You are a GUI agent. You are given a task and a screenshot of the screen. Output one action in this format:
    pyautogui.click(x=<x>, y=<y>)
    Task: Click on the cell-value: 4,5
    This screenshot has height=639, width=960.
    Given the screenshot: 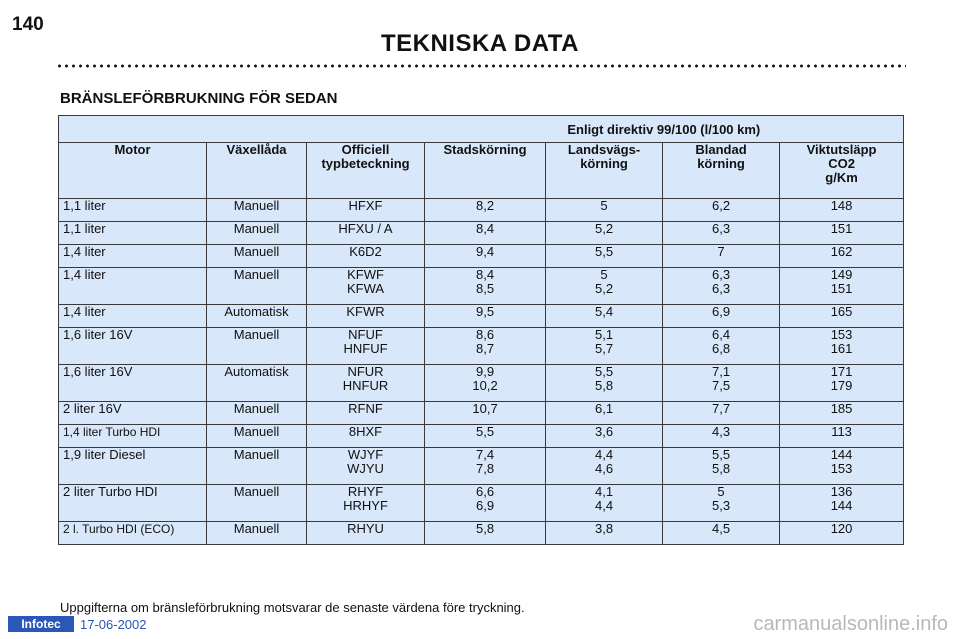 What is the action you would take?
    pyautogui.click(x=721, y=528)
    